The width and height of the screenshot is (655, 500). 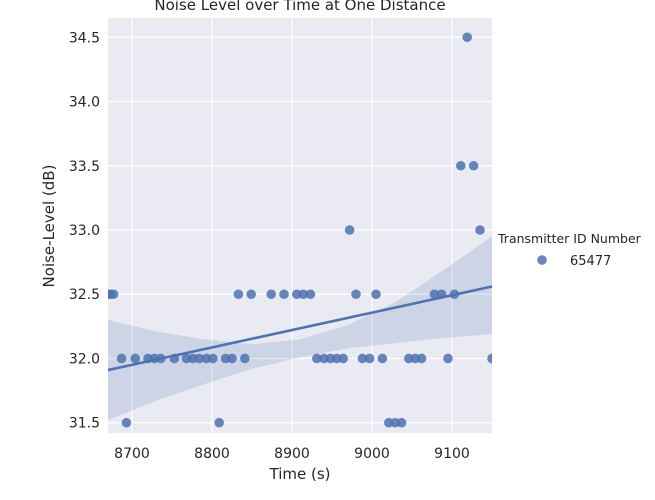 I want to click on y-tick-label: 34.5, so click(x=84, y=38).